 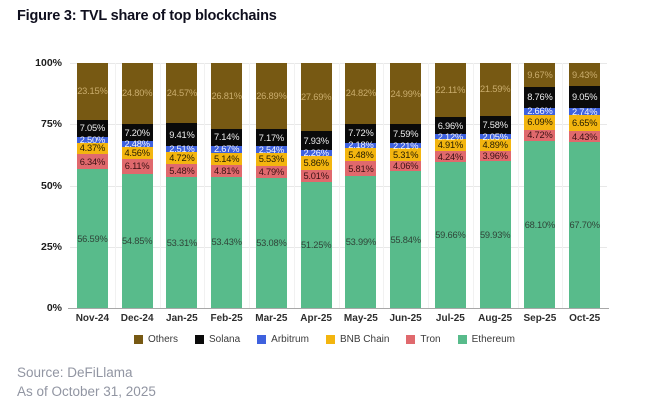 I want to click on stacked-bar-May-25: 24.82% 7.72% 2.18% 5.48% 5.81% 53.99%, so click(x=361, y=185).